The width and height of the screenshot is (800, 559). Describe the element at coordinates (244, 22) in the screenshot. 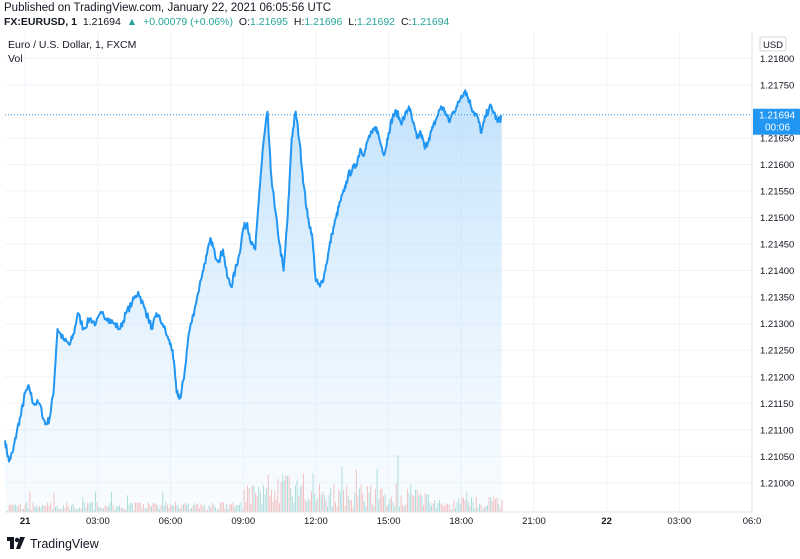

I see `open-label: O:` at that location.